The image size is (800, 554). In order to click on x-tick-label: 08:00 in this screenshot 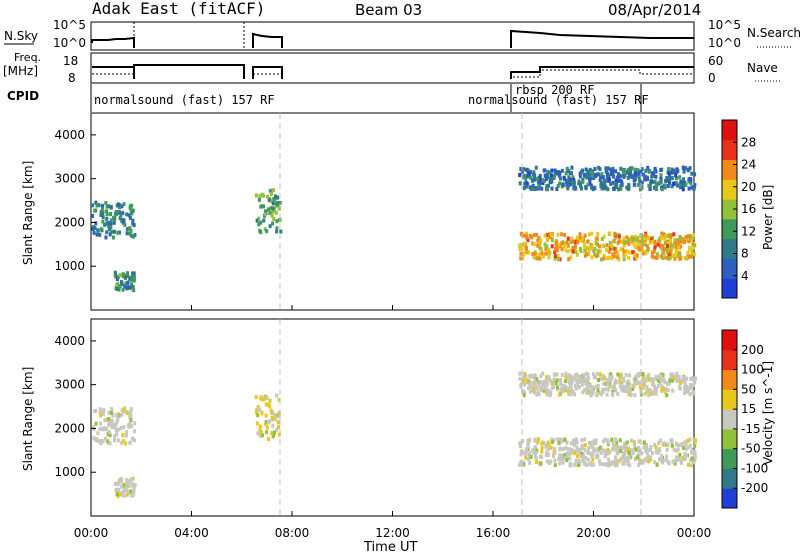, I will do `click(292, 533)`.